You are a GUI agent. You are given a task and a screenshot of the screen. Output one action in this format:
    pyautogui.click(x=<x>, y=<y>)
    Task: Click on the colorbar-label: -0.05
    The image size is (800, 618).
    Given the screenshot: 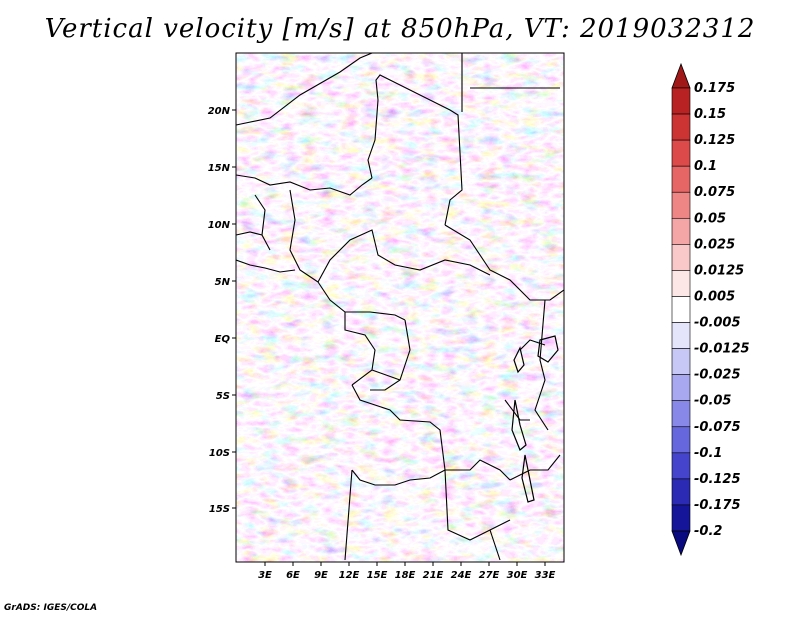 What is the action you would take?
    pyautogui.click(x=712, y=401)
    